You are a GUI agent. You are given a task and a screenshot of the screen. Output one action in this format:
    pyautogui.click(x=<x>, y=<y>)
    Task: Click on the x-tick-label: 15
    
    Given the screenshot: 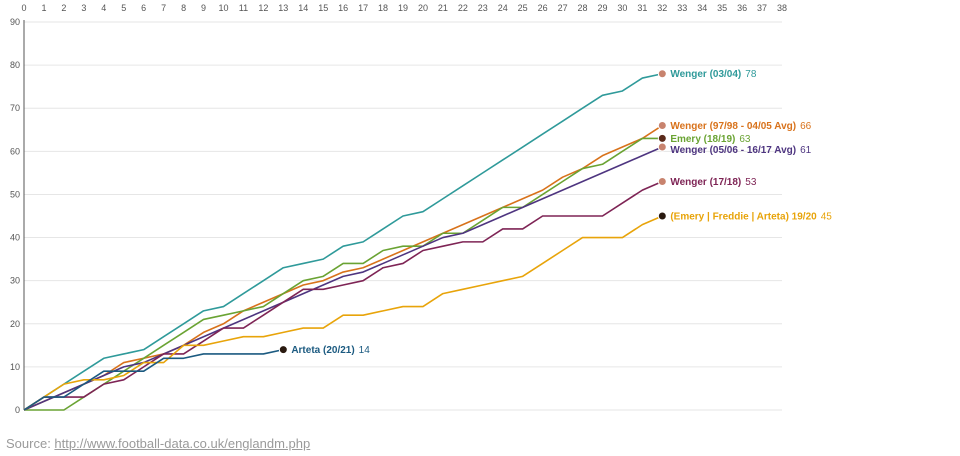 What is the action you would take?
    pyautogui.click(x=323, y=8)
    